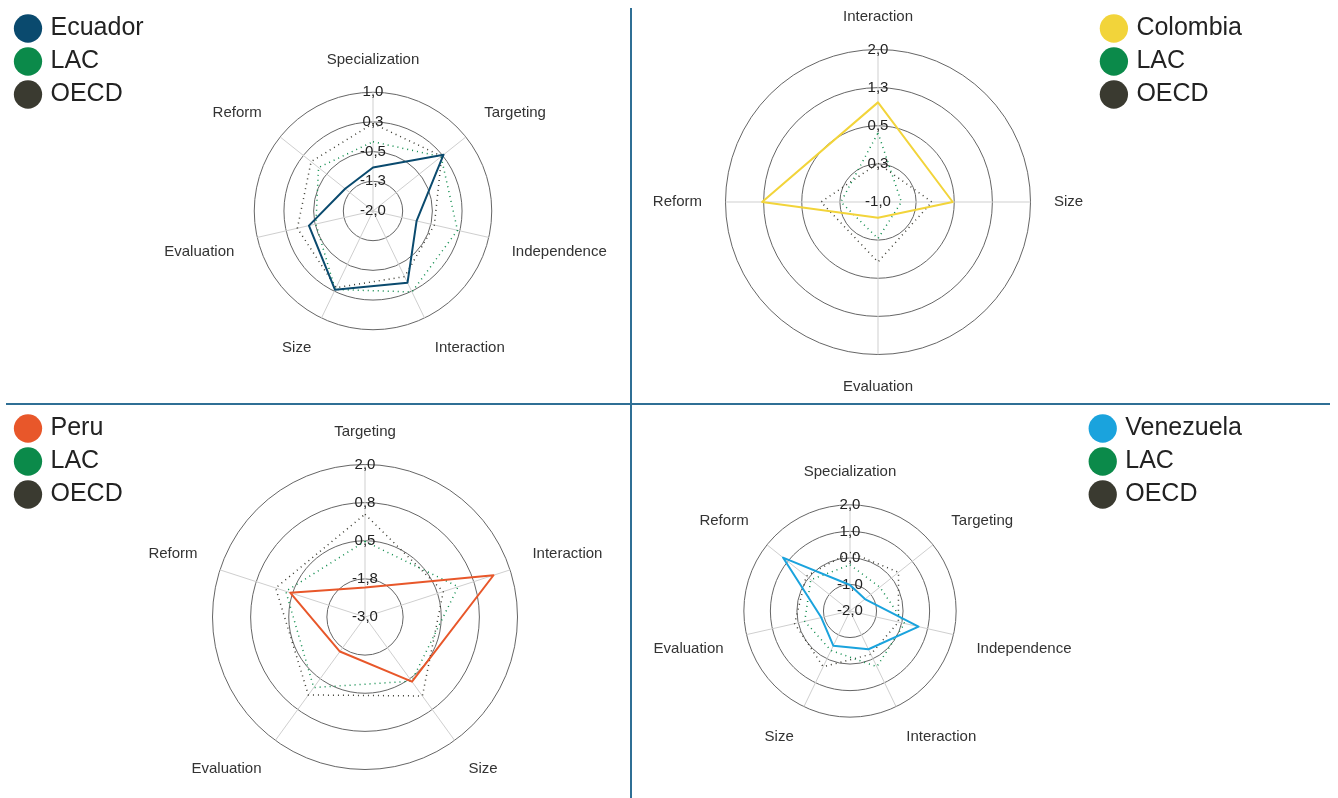 The image size is (1338, 798). What do you see at coordinates (1184, 426) in the screenshot?
I see `legend-label: Venezuela` at bounding box center [1184, 426].